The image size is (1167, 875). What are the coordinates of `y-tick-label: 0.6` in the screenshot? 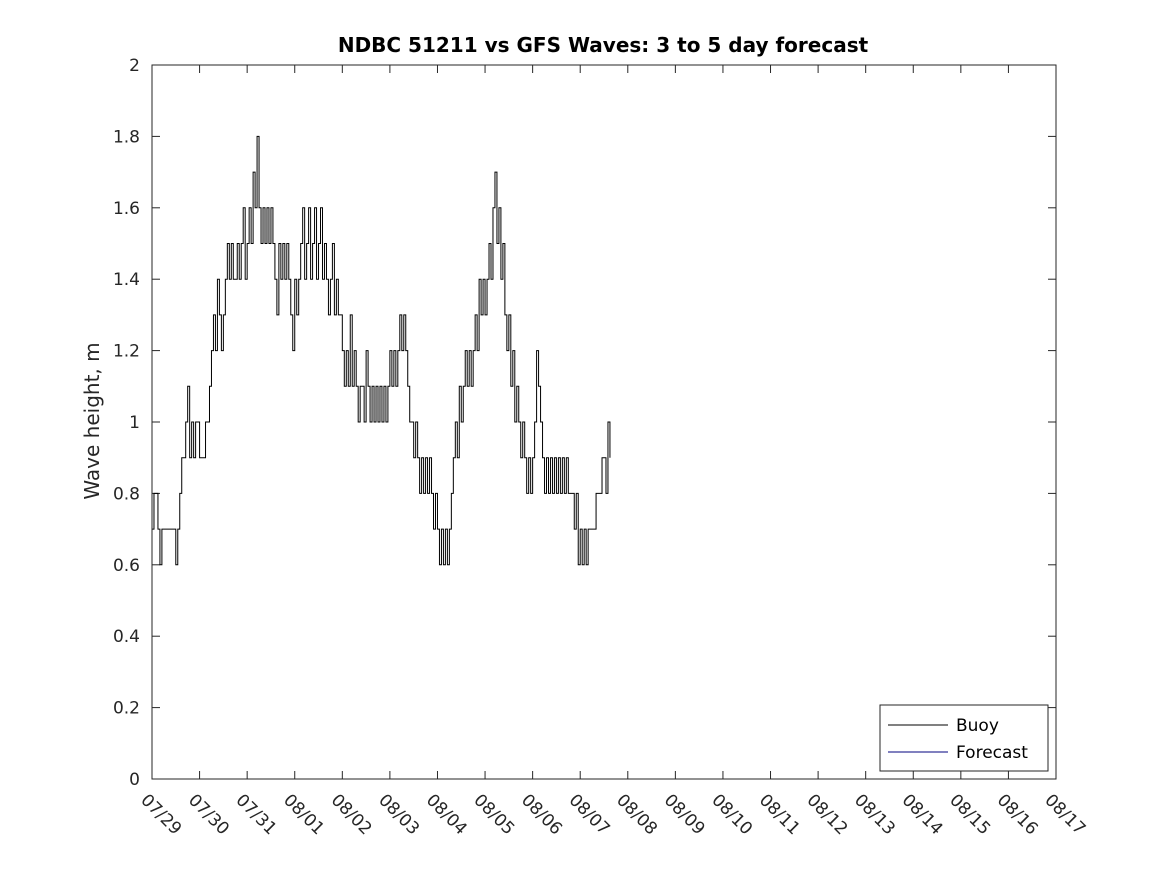 It's located at (126, 566).